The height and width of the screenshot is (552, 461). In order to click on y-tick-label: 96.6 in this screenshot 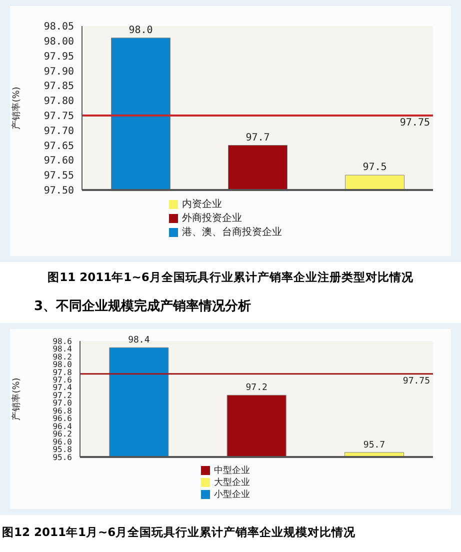, I will do `click(62, 419)`.